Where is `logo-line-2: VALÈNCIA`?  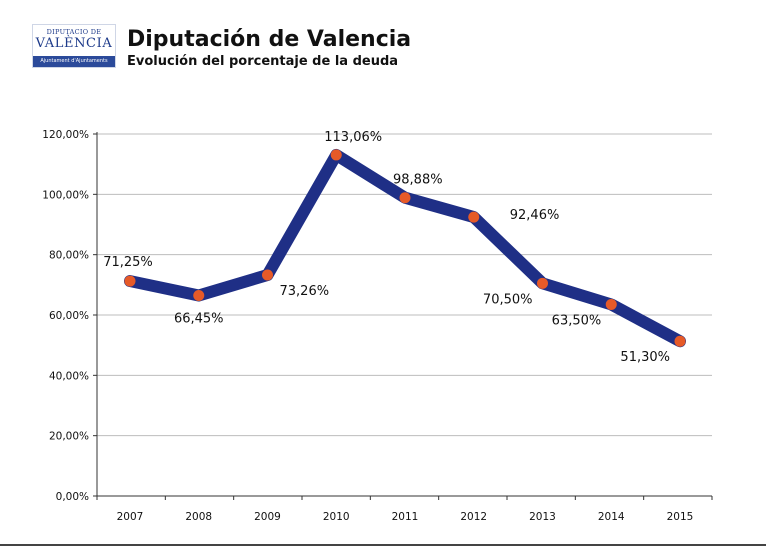 logo-line-2: VALÈNCIA is located at coordinates (74, 43).